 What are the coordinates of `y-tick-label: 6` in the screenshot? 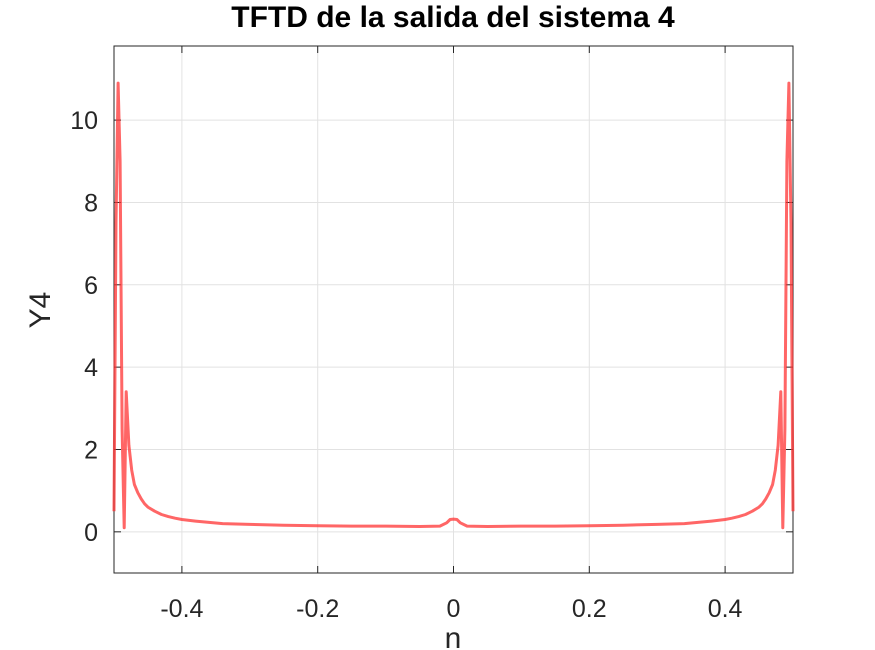 It's located at (91, 286).